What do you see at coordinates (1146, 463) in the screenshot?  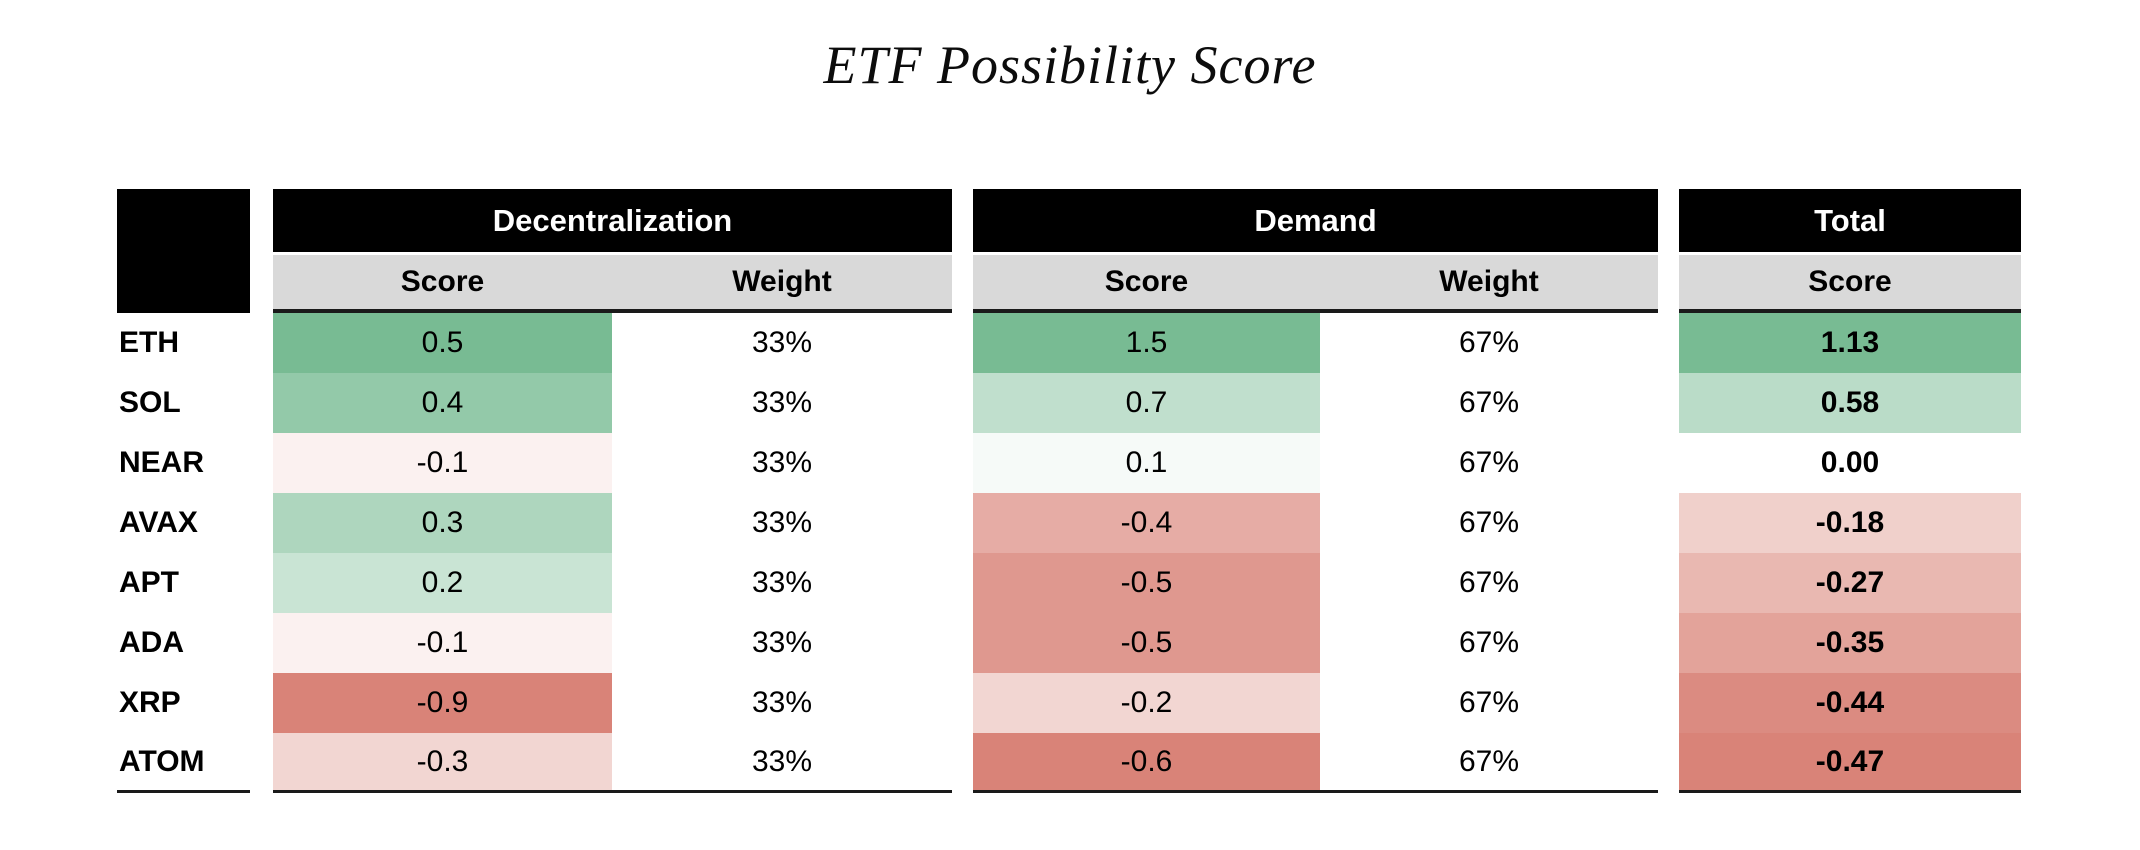 I see `demand-score-cell: 0.1` at bounding box center [1146, 463].